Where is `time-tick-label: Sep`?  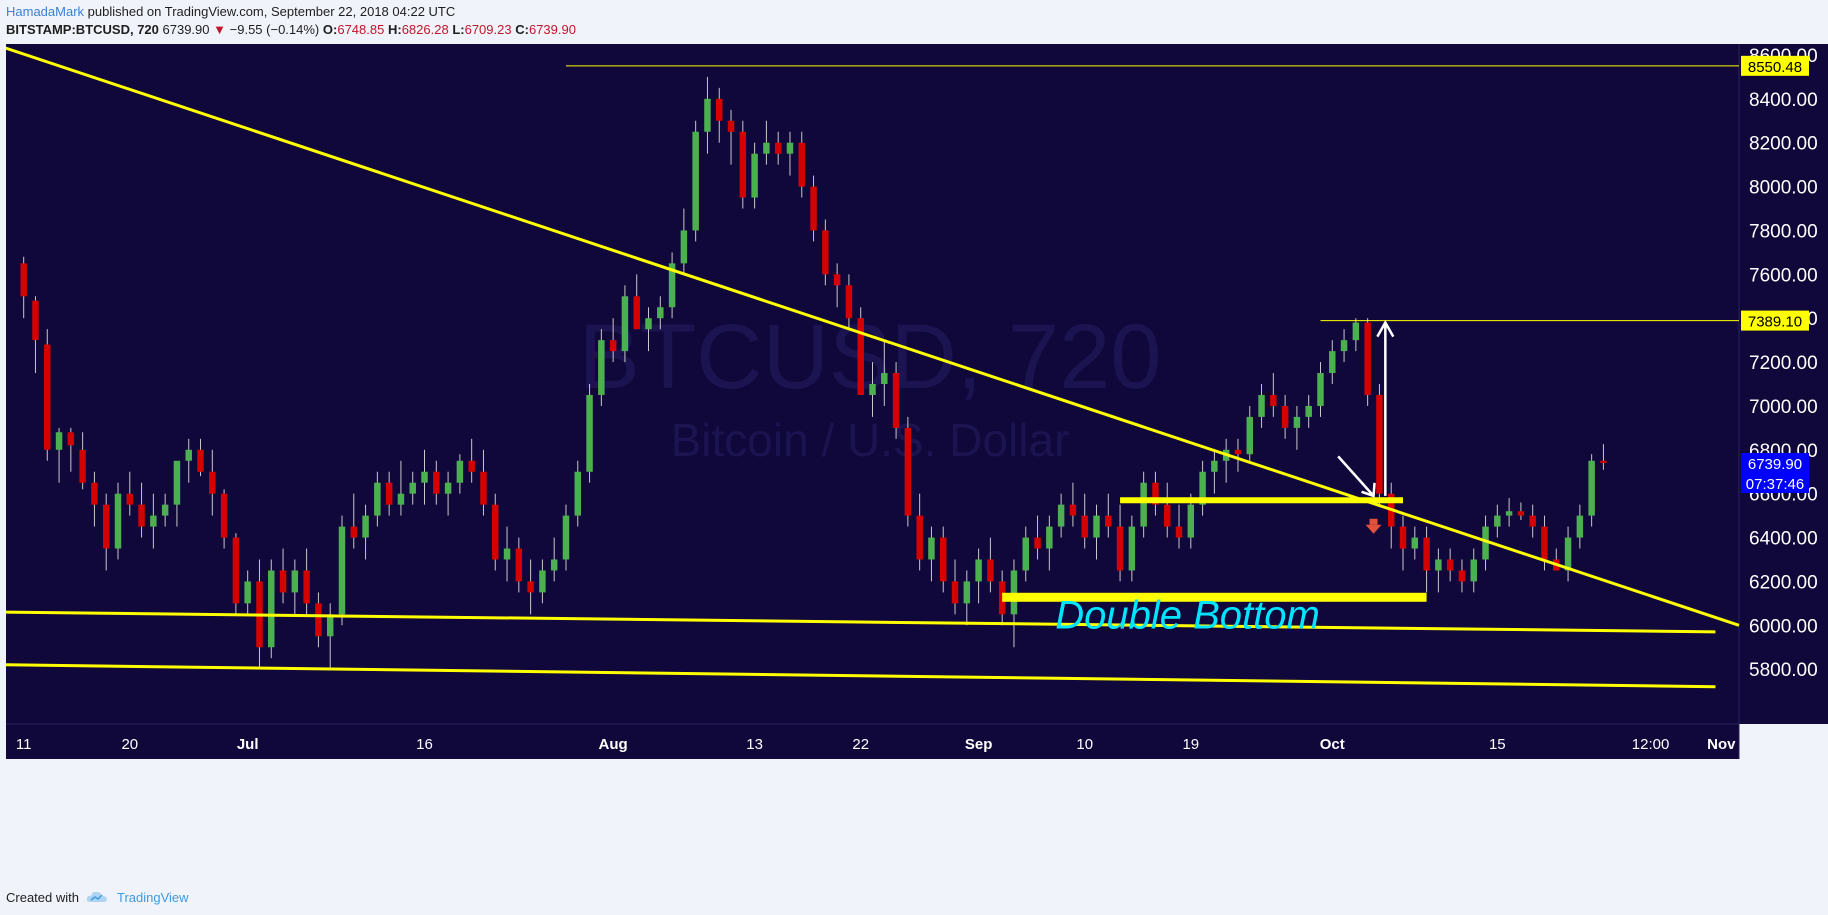 time-tick-label: Sep is located at coordinates (979, 744).